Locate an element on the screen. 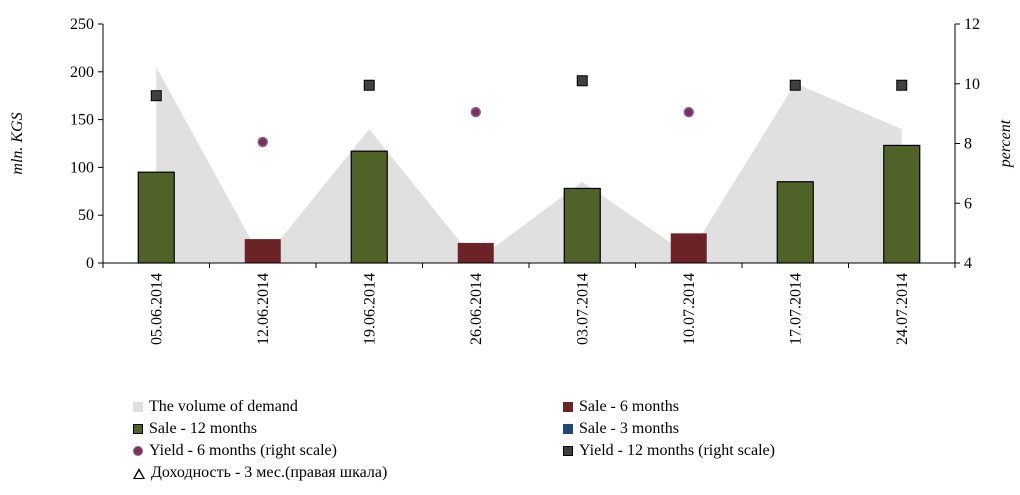 Image resolution: width=1020 pixels, height=495 pixels. legend-label-sale-3m: Sale - 3 months is located at coordinates (629, 428).